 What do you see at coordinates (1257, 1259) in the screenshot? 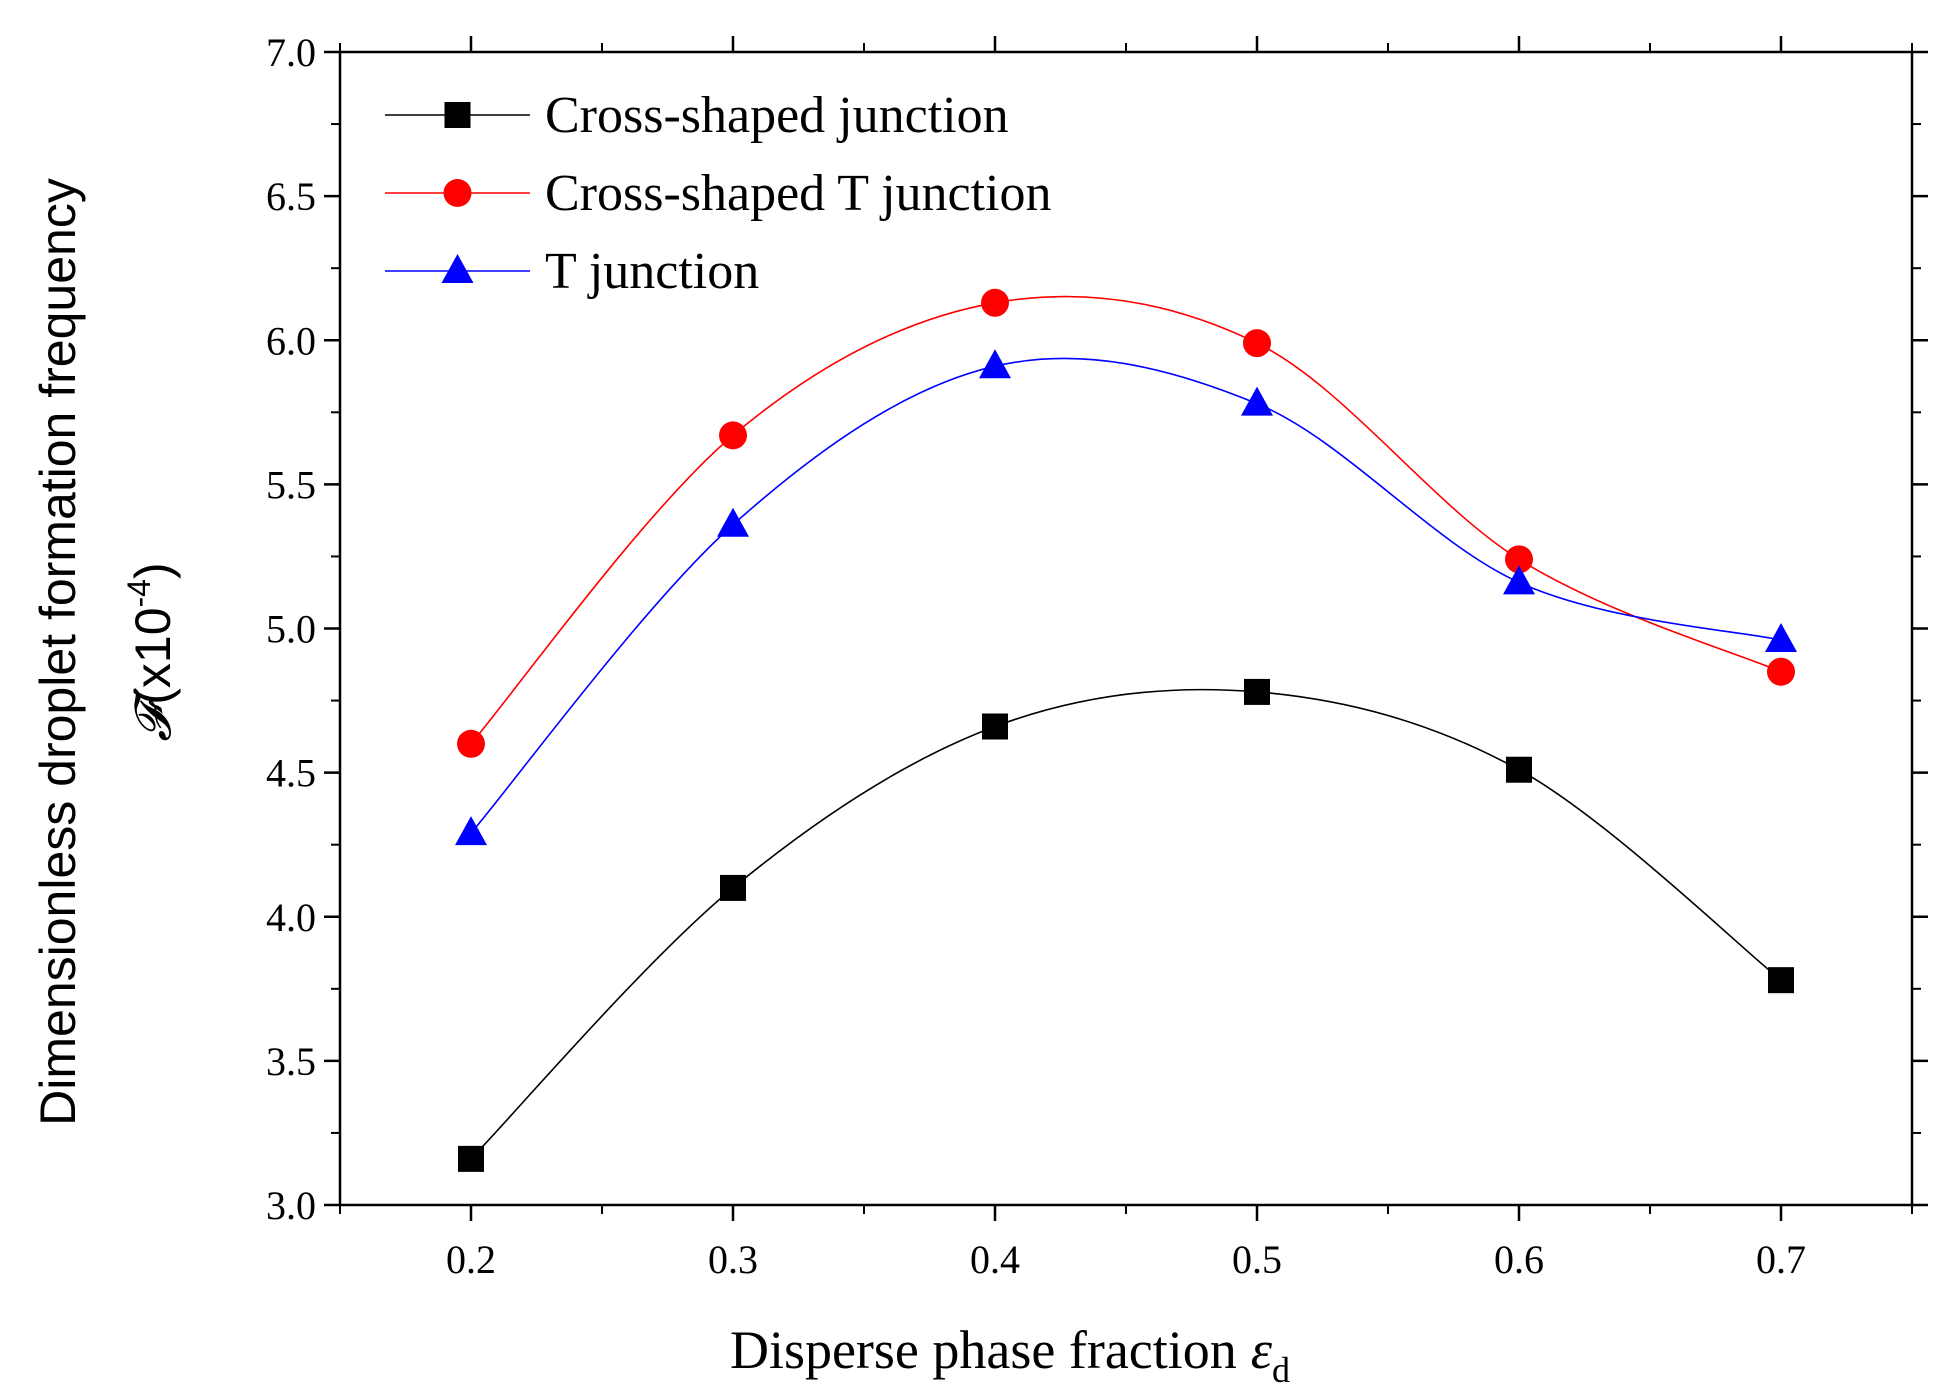
I see `x-tick-label: 0.5` at bounding box center [1257, 1259].